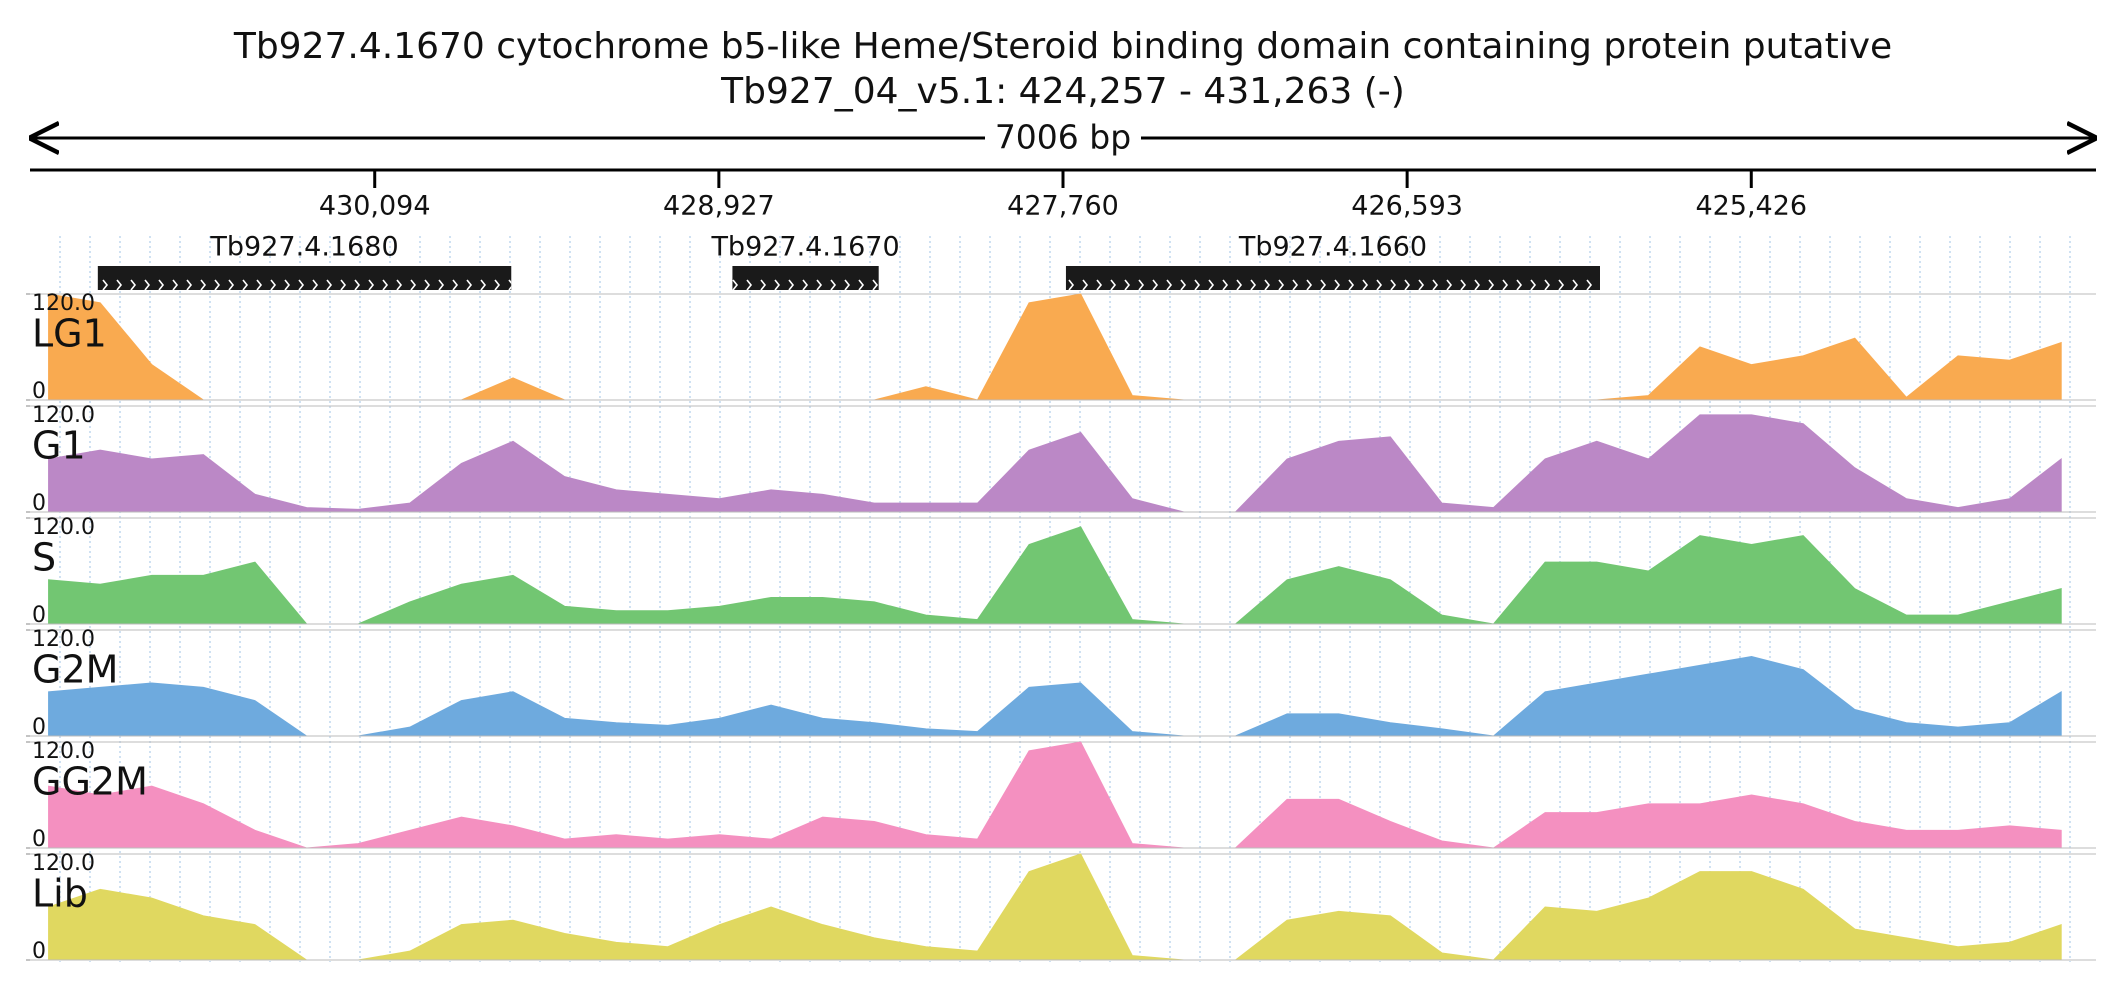 The height and width of the screenshot is (1000, 2126). Describe the element at coordinates (719, 206) in the screenshot. I see `ruler-tick-label: 428,927` at that location.